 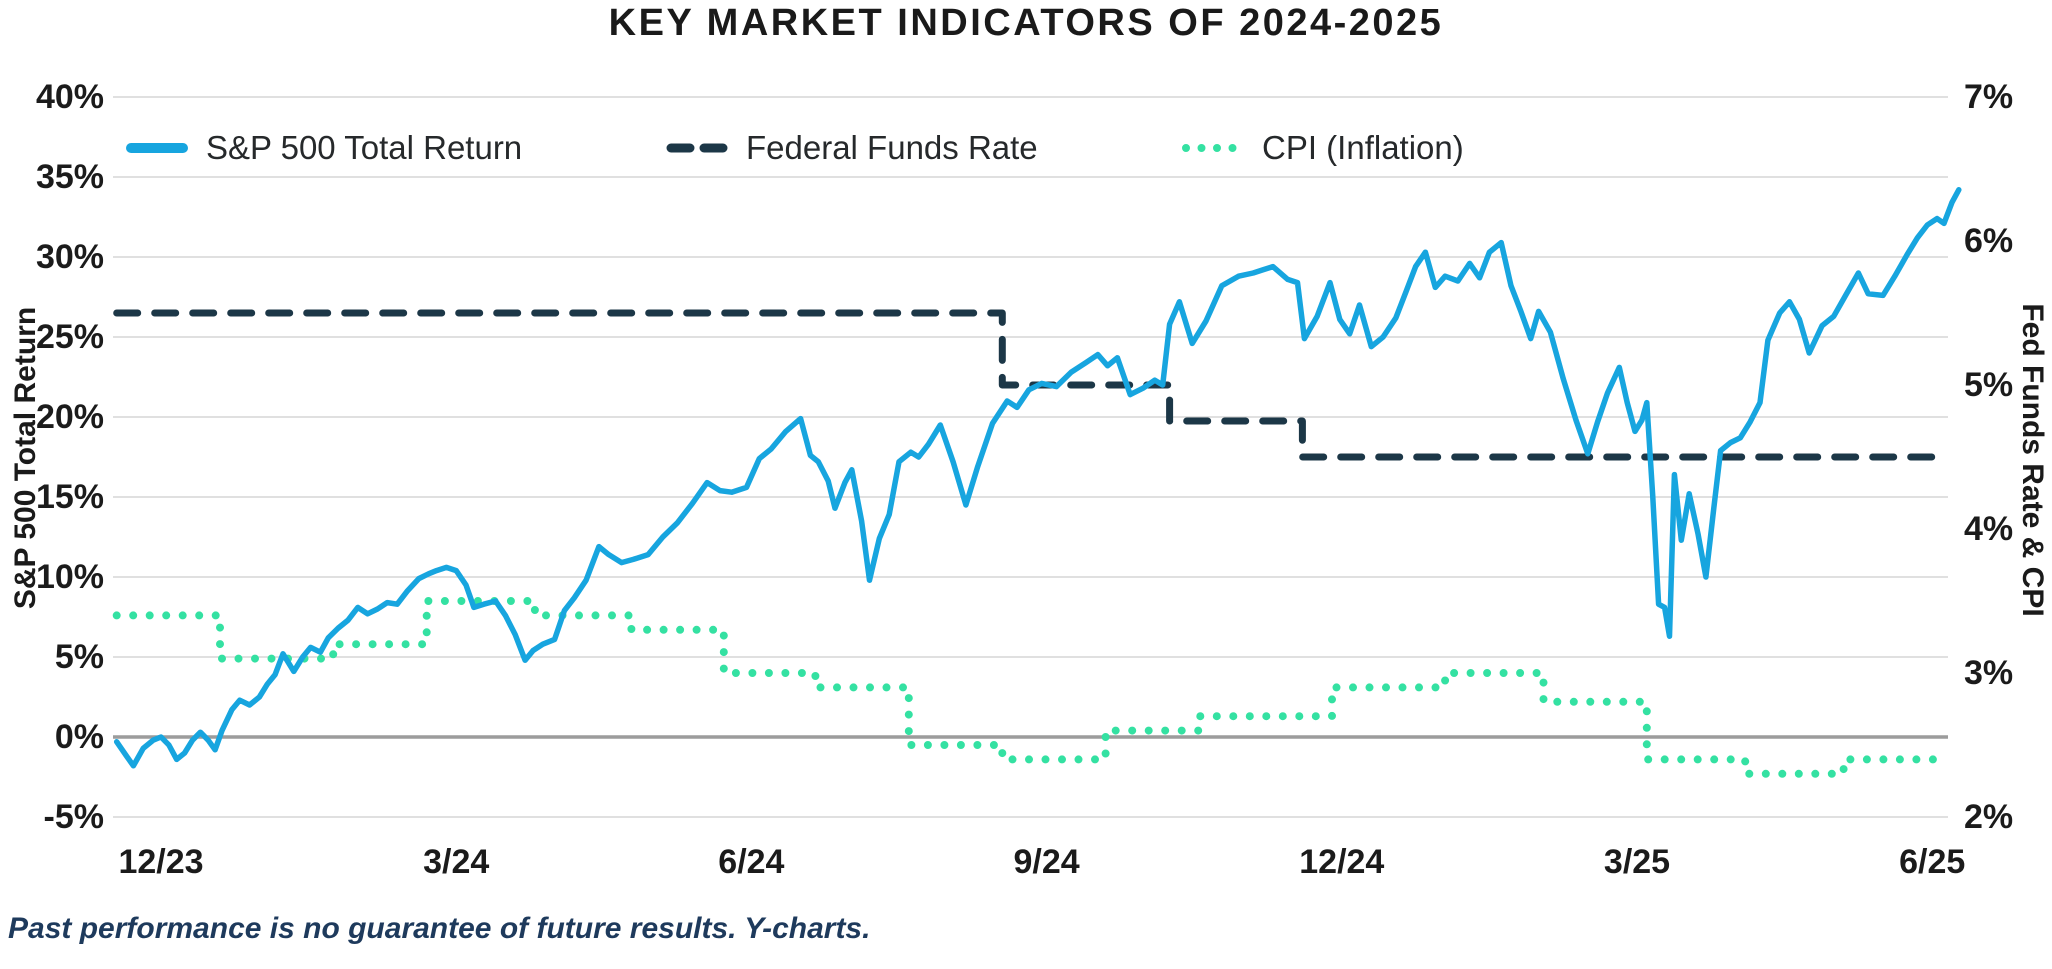 I want to click on y-right-tick-label: 2%, so click(x=1989, y=817).